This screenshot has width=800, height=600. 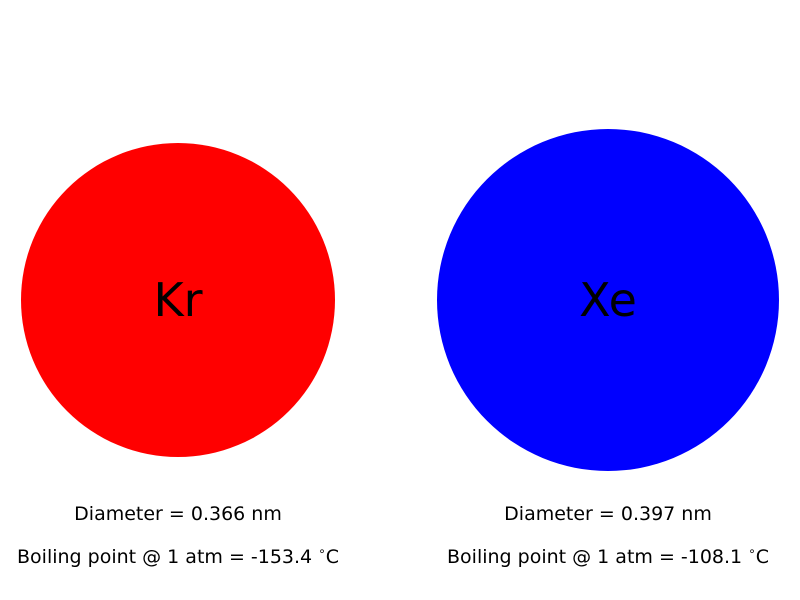 What do you see at coordinates (178, 514) in the screenshot?
I see `diameter-label-kr: Diameter = 0.366 nm` at bounding box center [178, 514].